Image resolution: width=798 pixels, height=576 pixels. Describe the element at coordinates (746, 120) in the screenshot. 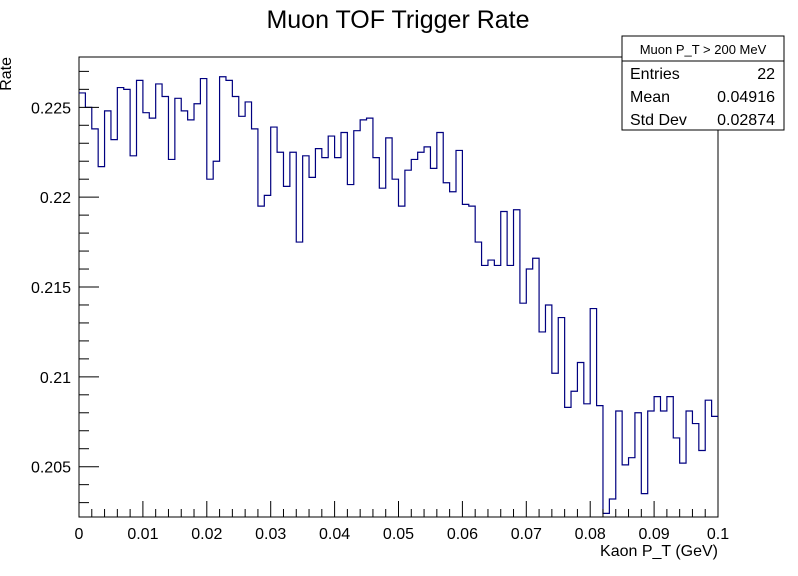

I see `stats-stddev-value: 0.02874` at that location.